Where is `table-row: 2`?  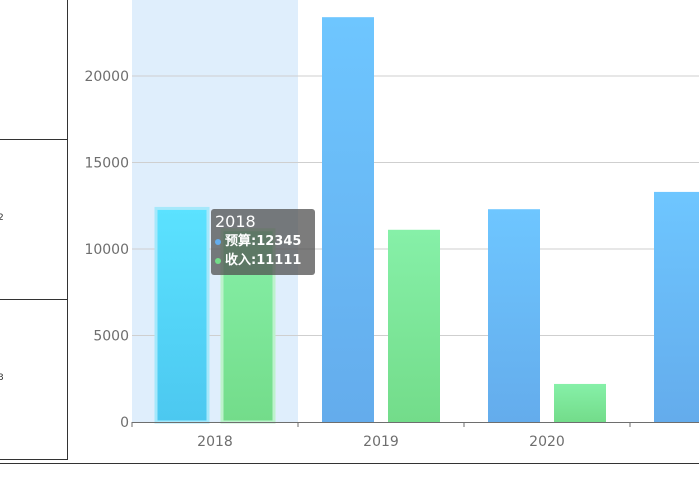
table-row: 2 is located at coordinates (34, 220).